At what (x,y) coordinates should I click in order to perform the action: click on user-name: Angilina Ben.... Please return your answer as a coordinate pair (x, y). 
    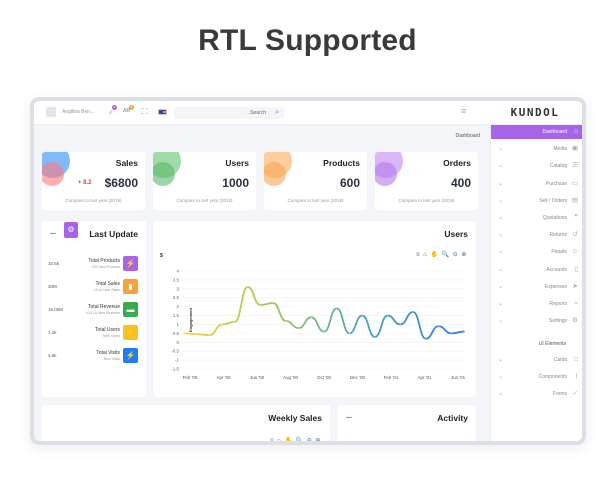
    Looking at the image, I should click on (78, 112).